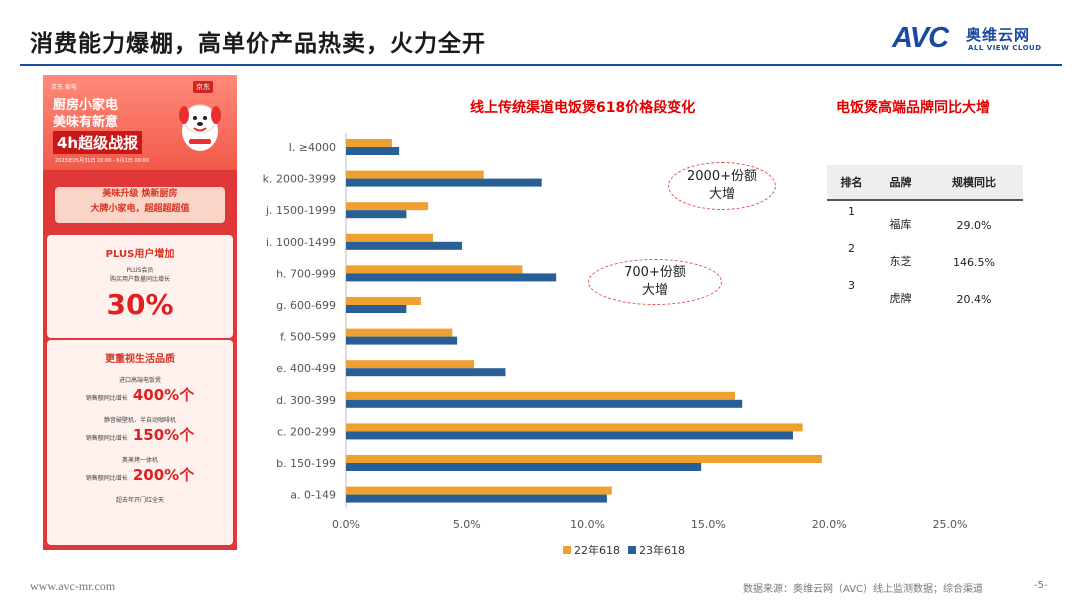 This screenshot has height=608, width=1080. I want to click on legend-item: 22年618, so click(591, 550).